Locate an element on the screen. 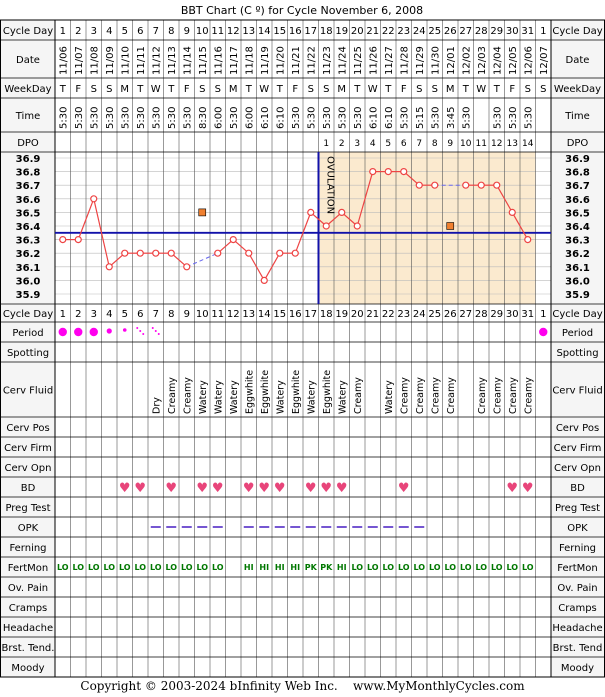  row-label-preg-test: Preg Test is located at coordinates (27, 508).